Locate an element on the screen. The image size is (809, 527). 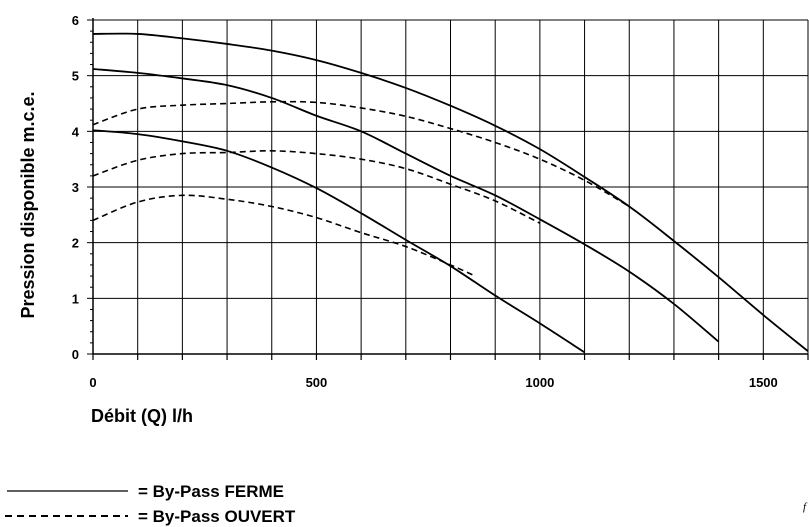
corner-mark: f is located at coordinates (805, 507).